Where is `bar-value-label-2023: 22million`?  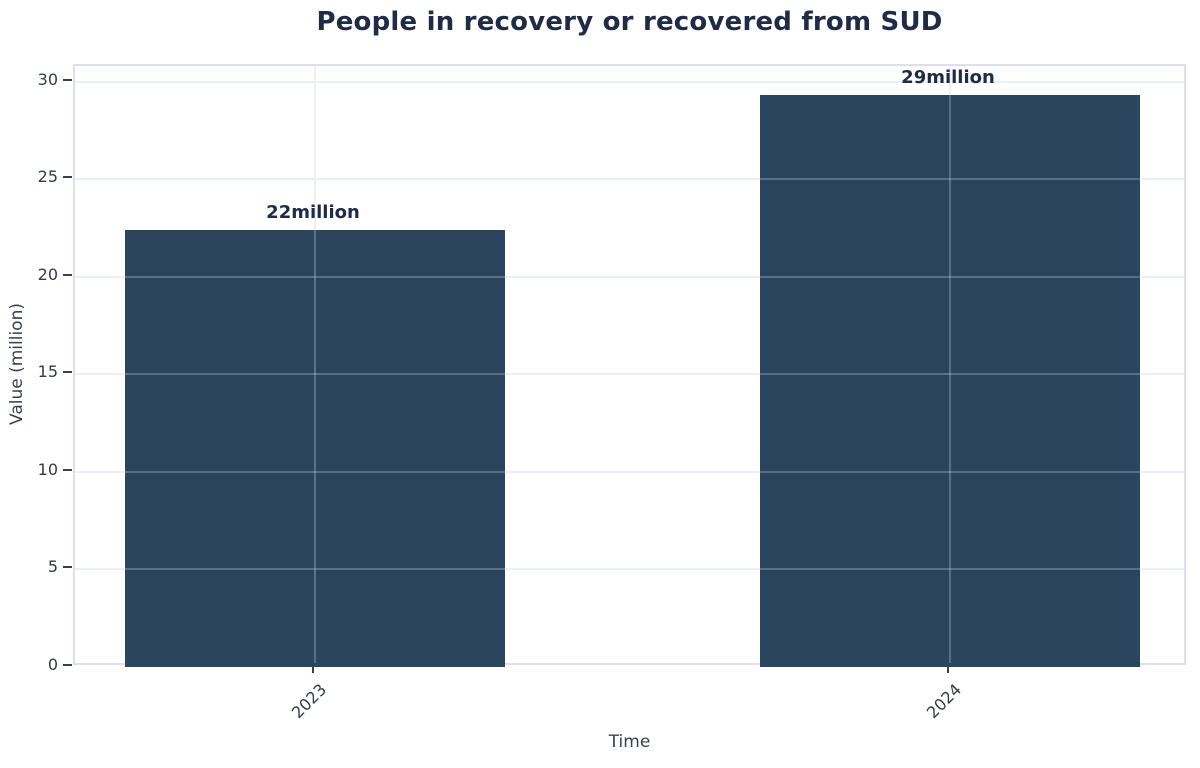 bar-value-label-2023: 22million is located at coordinates (313, 212).